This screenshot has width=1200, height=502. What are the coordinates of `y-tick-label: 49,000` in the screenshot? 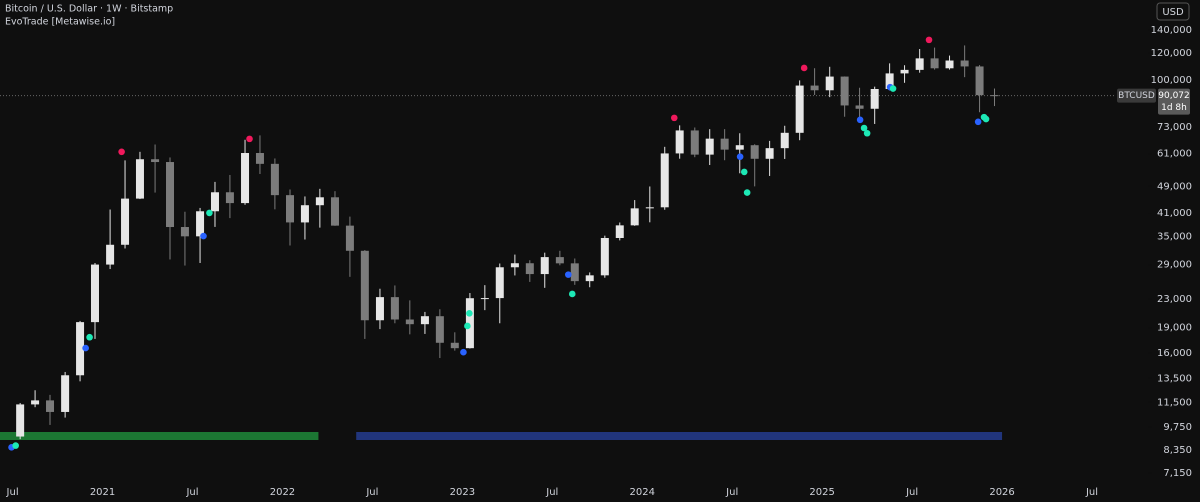 It's located at (1174, 186).